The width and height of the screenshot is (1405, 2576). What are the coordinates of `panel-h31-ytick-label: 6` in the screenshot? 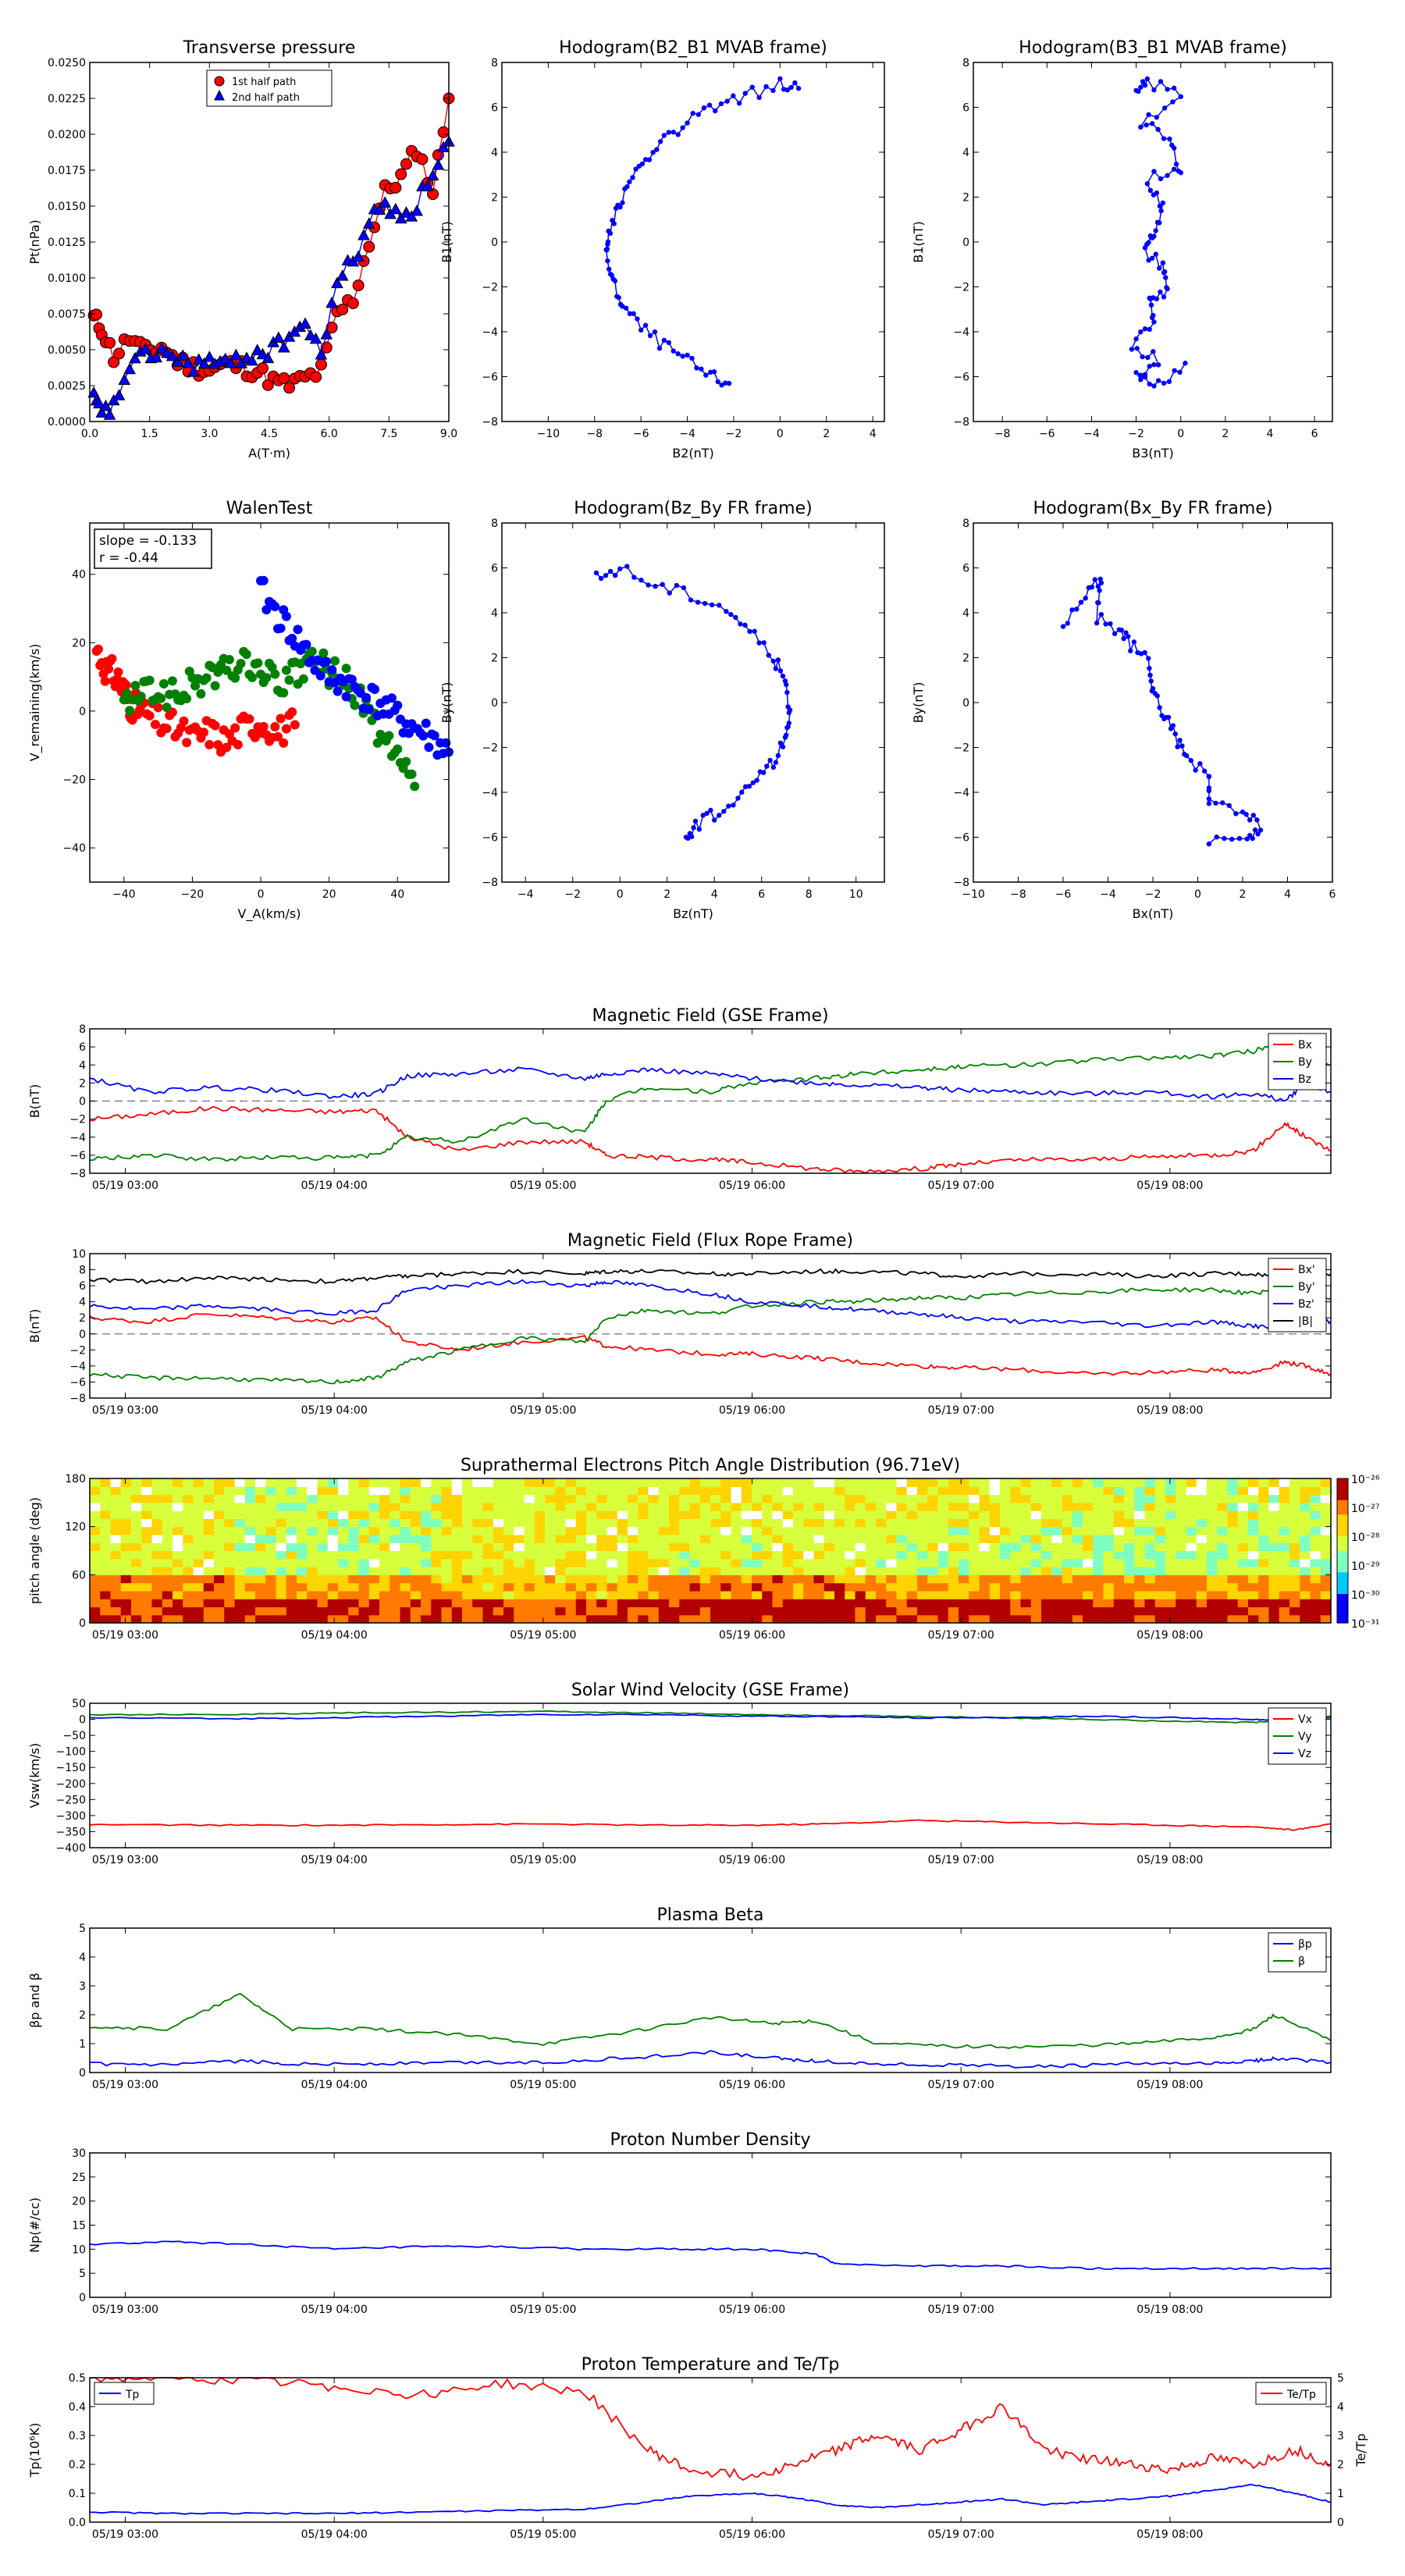 It's located at (965, 109).